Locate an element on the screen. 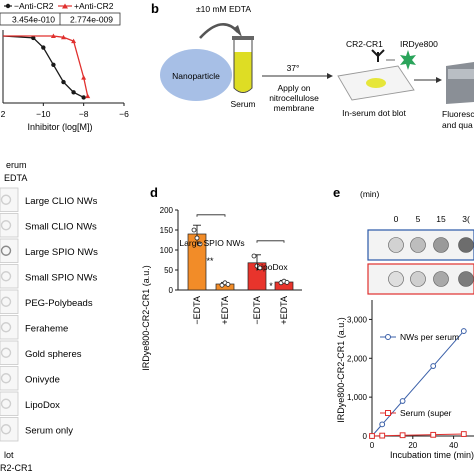  serum-cap is located at coordinates (243, 38).